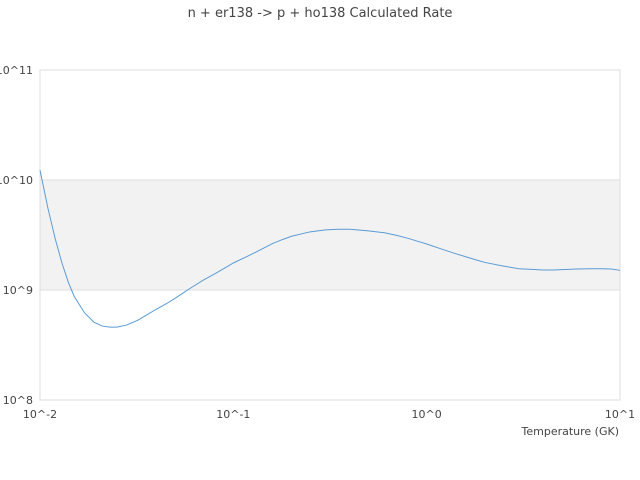  I want to click on chart-title: n + er138 -> p + ho138 Calculated Rate, so click(320, 13).